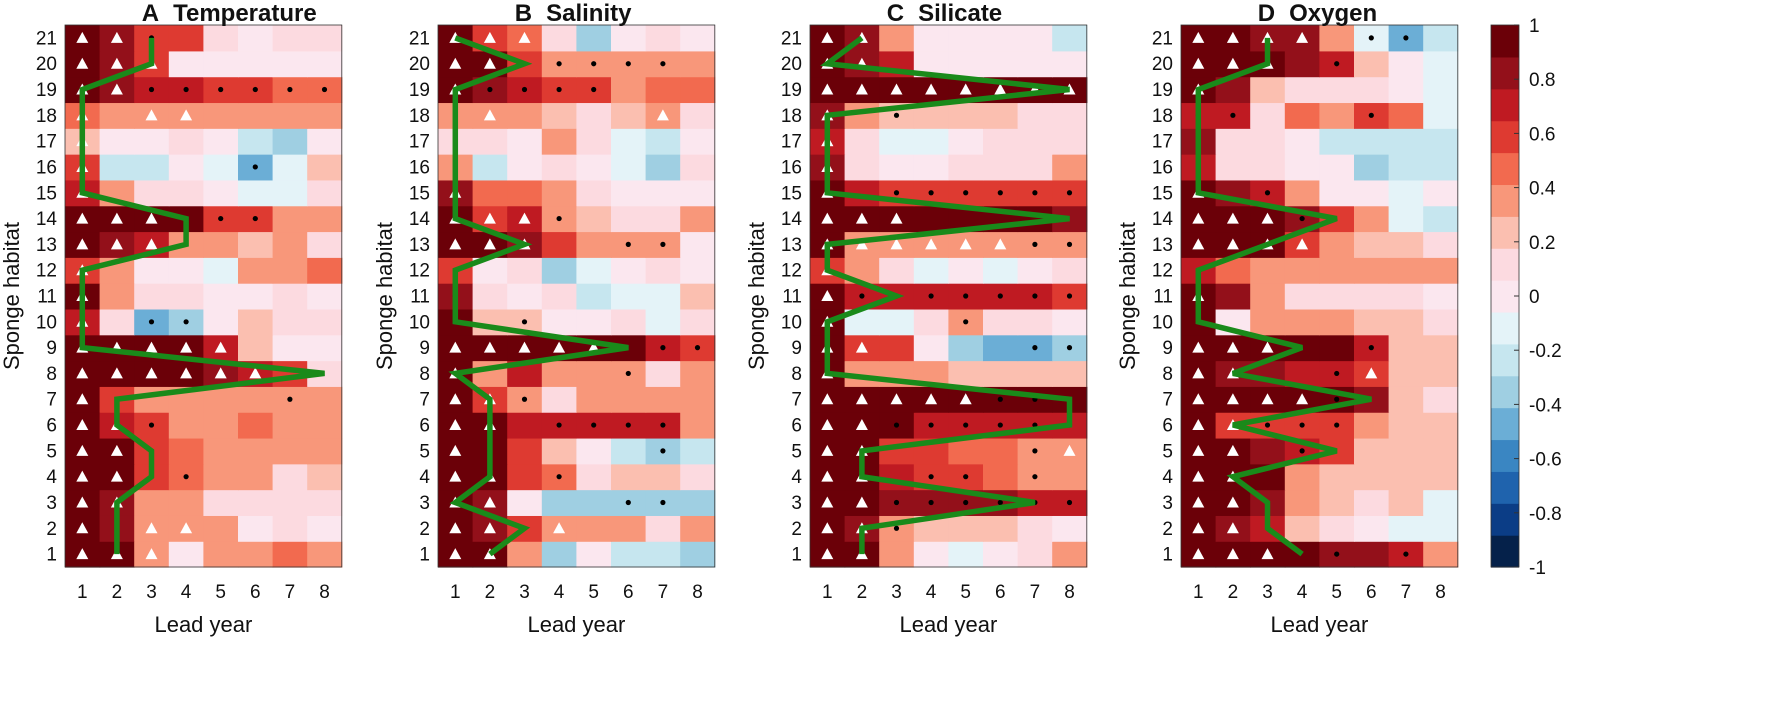  What do you see at coordinates (1167, 555) in the screenshot?
I see `y-tick-label: 1` at bounding box center [1167, 555].